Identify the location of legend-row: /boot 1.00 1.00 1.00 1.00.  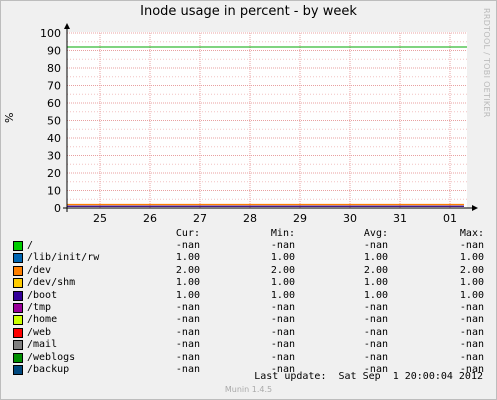
(248, 296).